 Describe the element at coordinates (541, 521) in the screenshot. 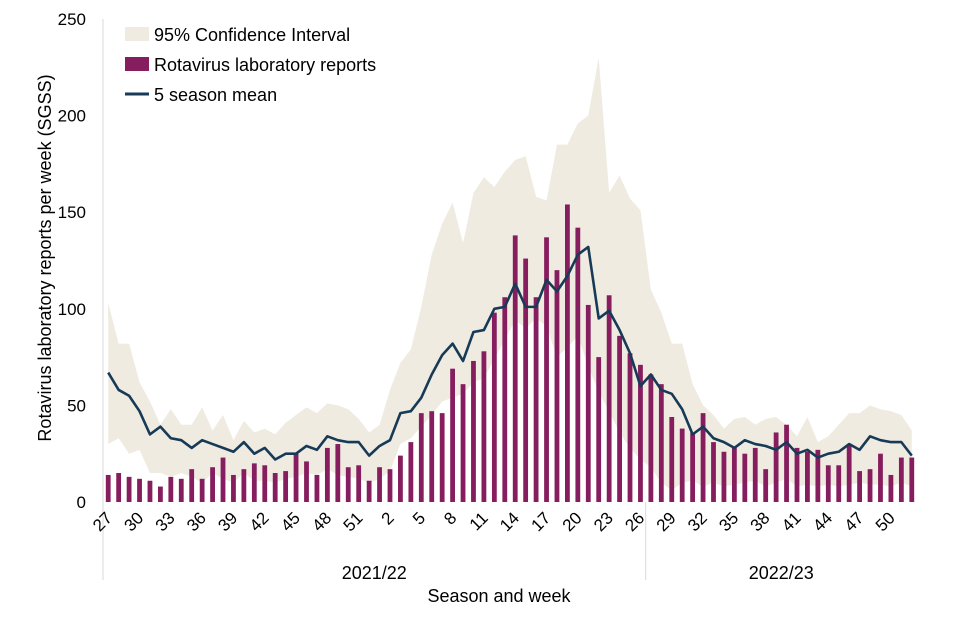

I see `x-tick-label: 17` at that location.